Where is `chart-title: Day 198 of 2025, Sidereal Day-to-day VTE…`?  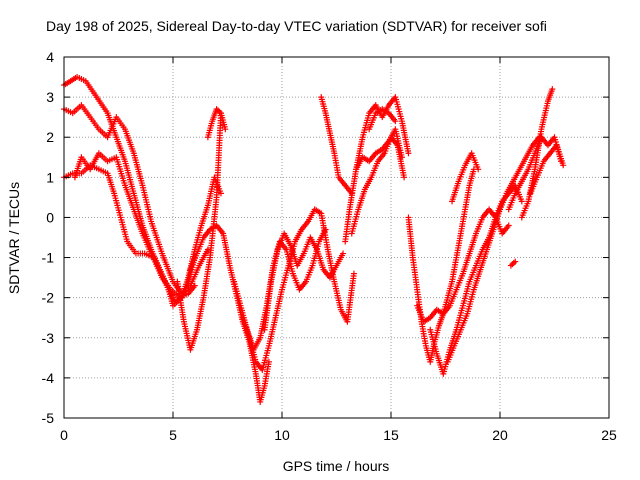
chart-title: Day 198 of 2025, Sidereal Day-to-day VTE… is located at coordinates (296, 26).